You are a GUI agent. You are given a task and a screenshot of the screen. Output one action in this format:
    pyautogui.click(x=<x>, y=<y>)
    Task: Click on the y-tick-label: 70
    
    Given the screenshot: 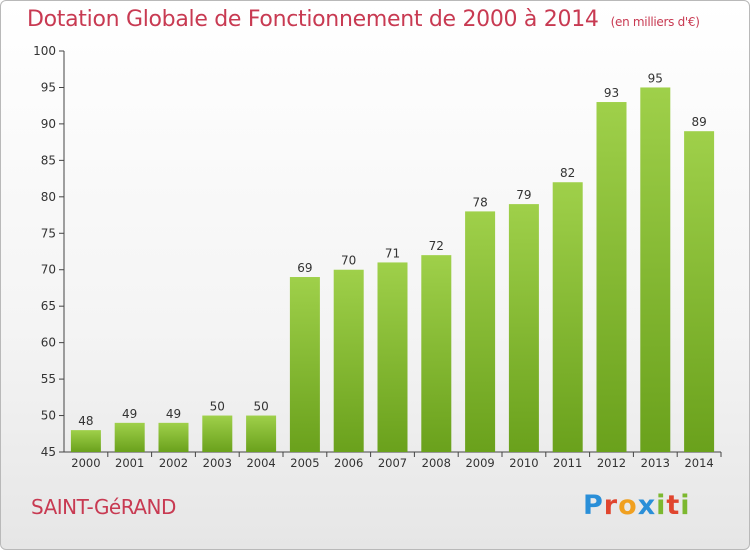 What is the action you would take?
    pyautogui.click(x=48, y=270)
    